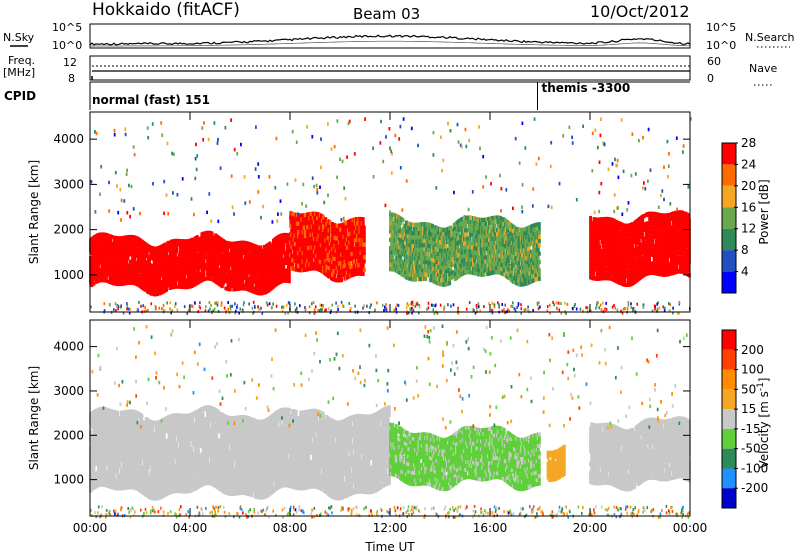 Image resolution: width=800 pixels, height=554 pixels. Describe the element at coordinates (640, 11) in the screenshot. I see `date-title: 10/Oct/2012` at that location.